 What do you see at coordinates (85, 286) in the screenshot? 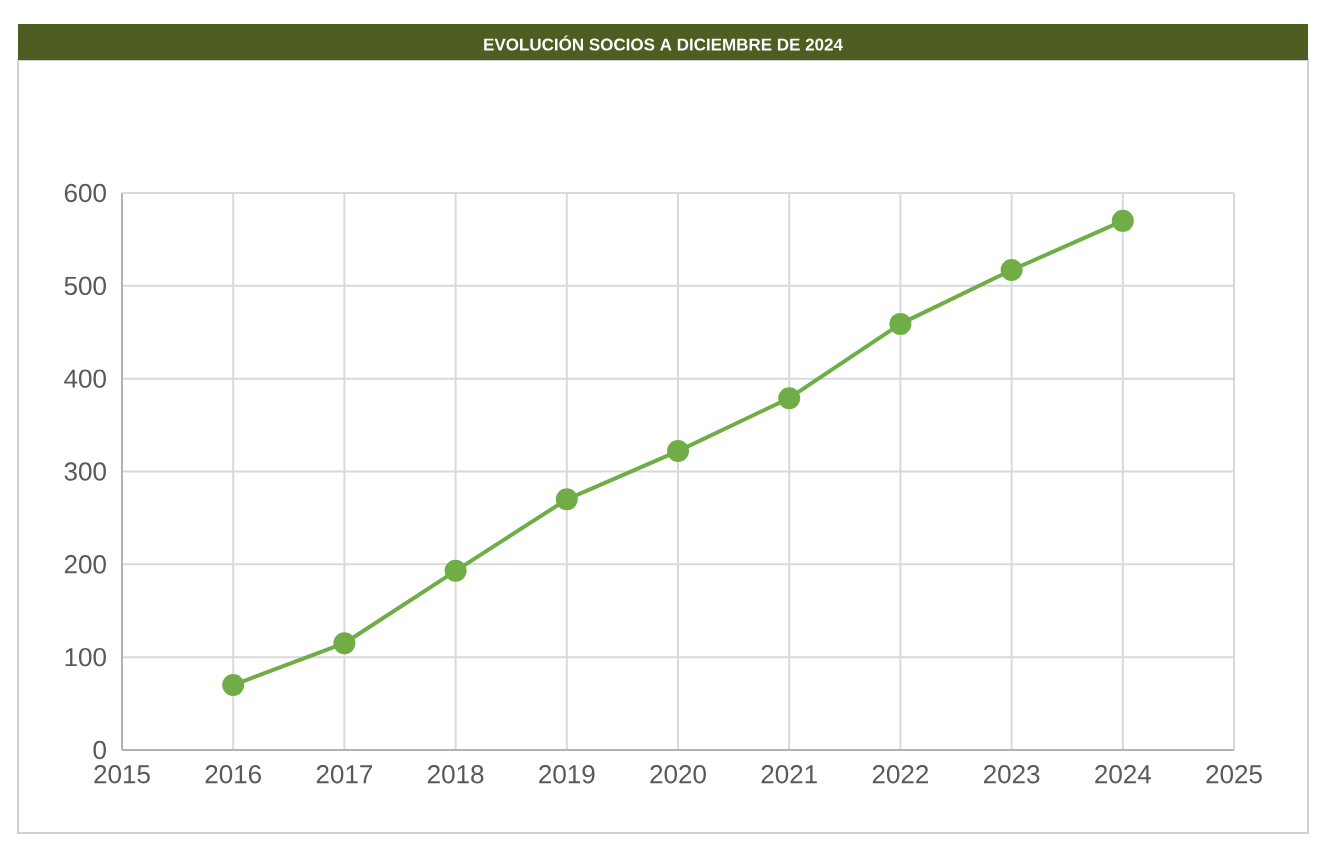
I see `y-tick-label: 500` at bounding box center [85, 286].